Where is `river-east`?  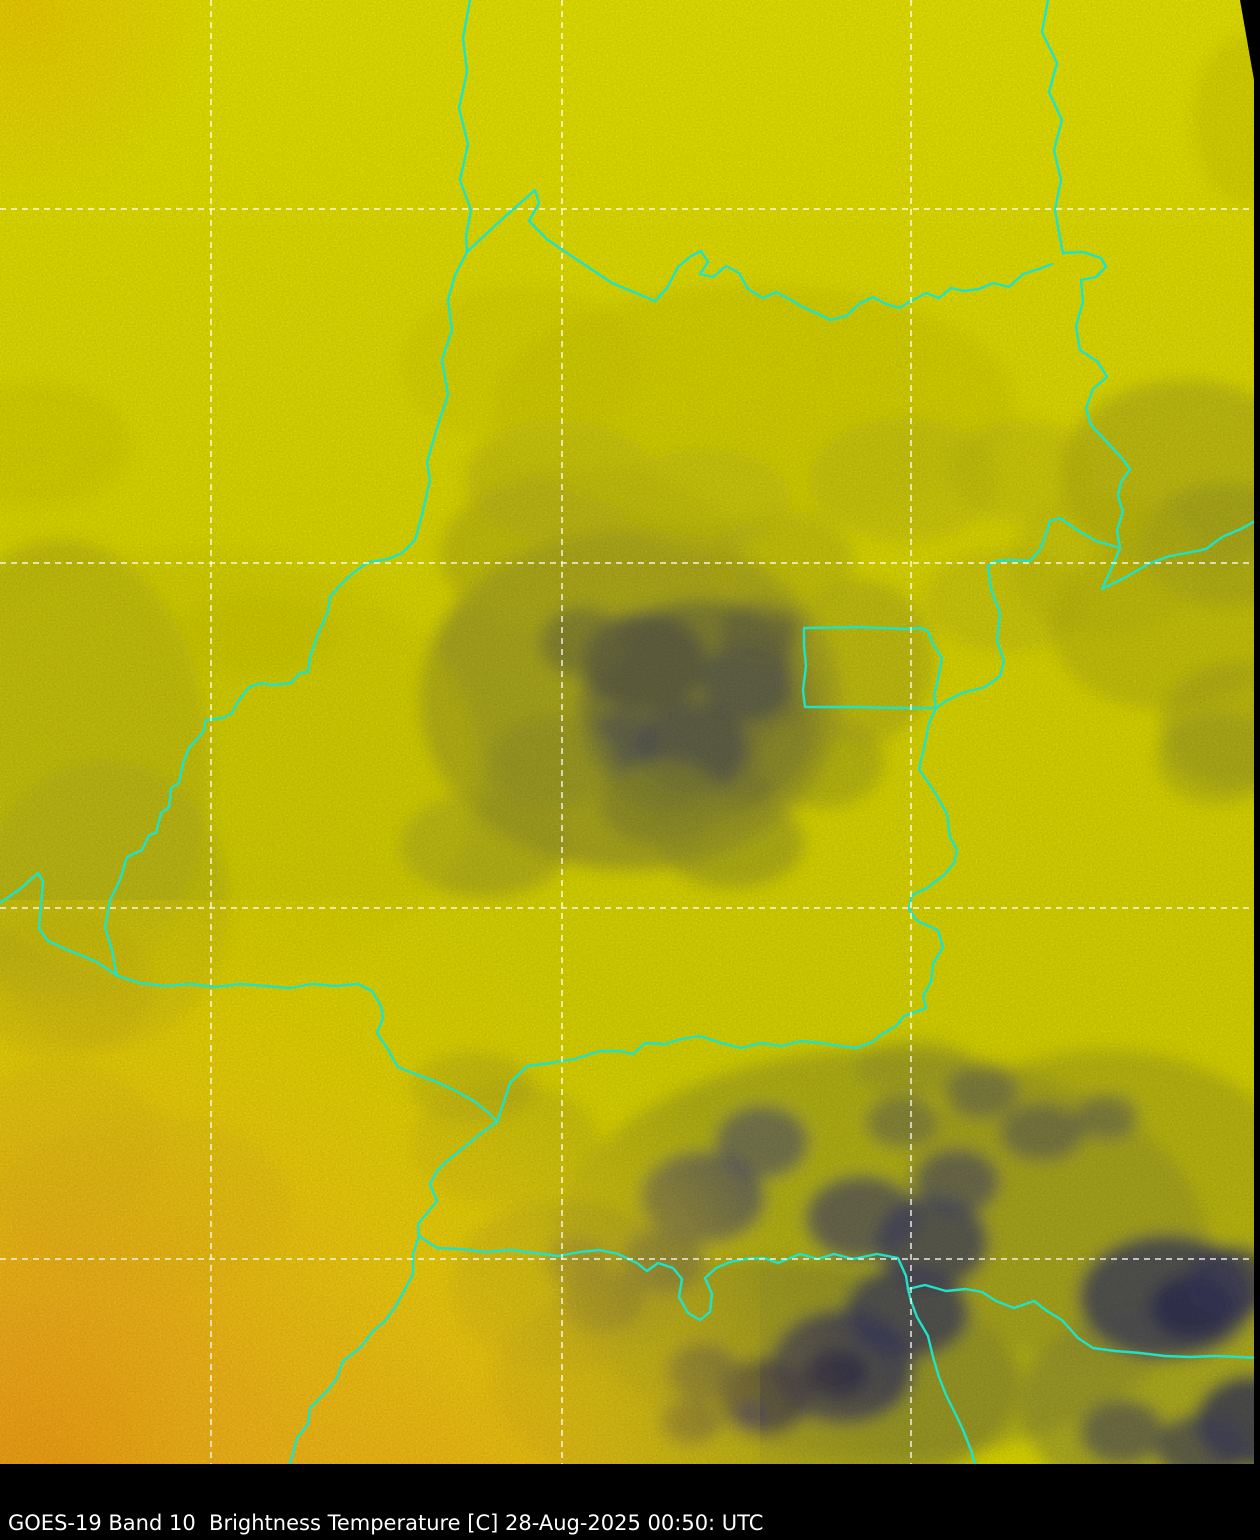
river-east is located at coordinates (1086, 275).